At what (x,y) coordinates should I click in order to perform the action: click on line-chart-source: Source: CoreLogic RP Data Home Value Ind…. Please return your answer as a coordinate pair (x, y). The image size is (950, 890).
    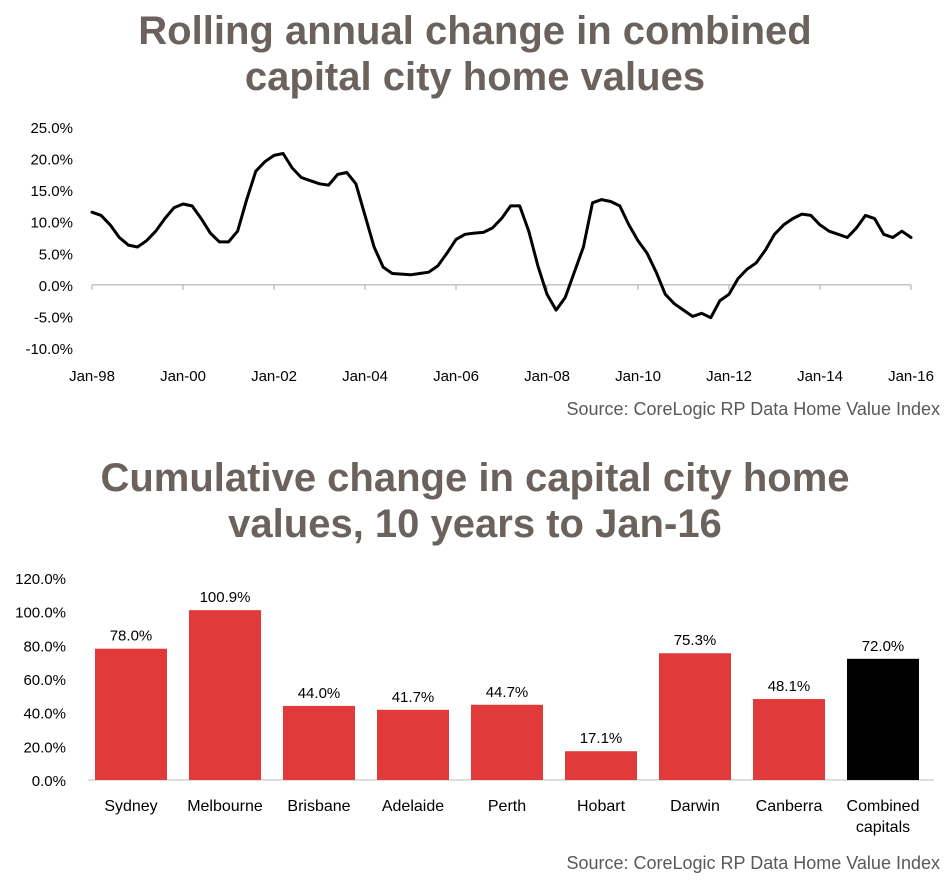
    Looking at the image, I should click on (753, 409).